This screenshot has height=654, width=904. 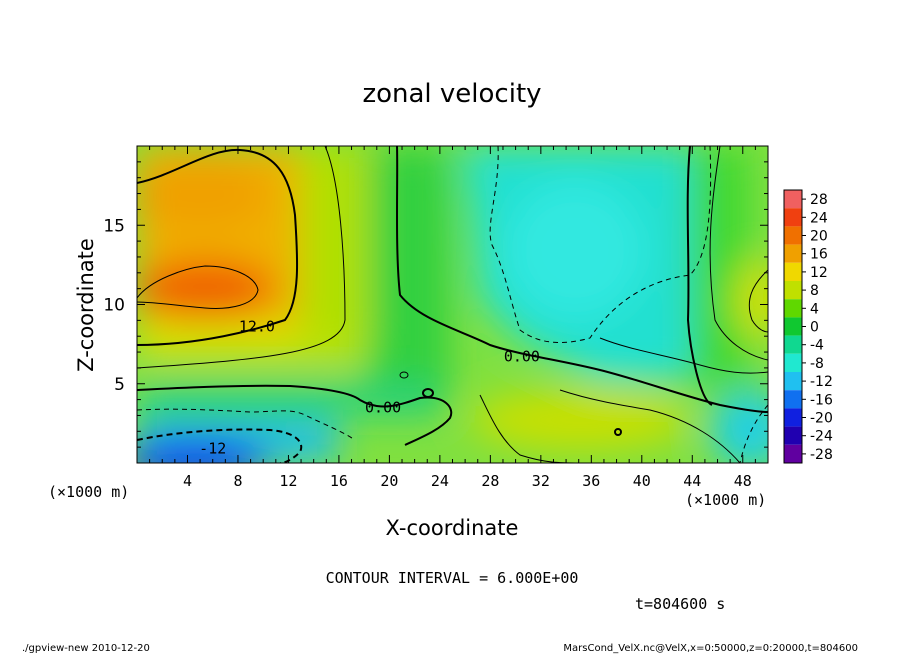 I want to click on colorbar-label-10: -12, so click(x=821, y=382).